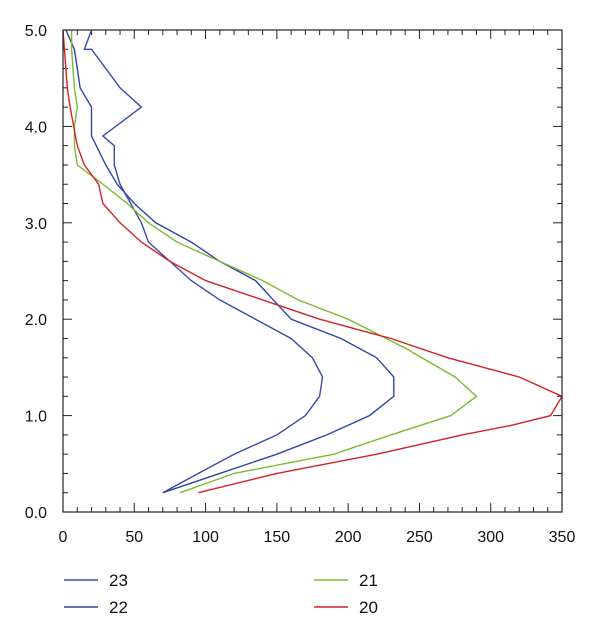 The image size is (600, 636). I want to click on x-tick-label: 300, so click(490, 537).